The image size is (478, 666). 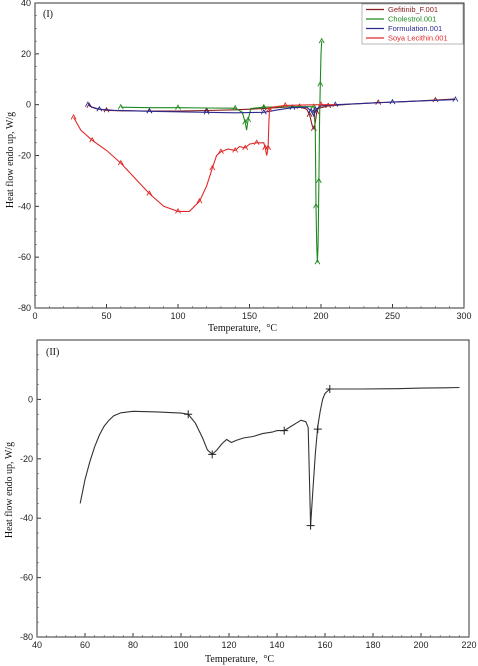 I want to click on panel-1-y-tick-label: -40, so click(x=24, y=206).